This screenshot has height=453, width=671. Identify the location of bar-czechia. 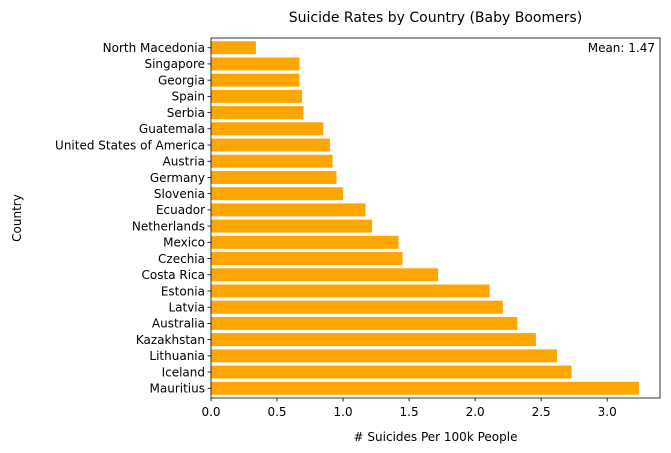
(307, 259).